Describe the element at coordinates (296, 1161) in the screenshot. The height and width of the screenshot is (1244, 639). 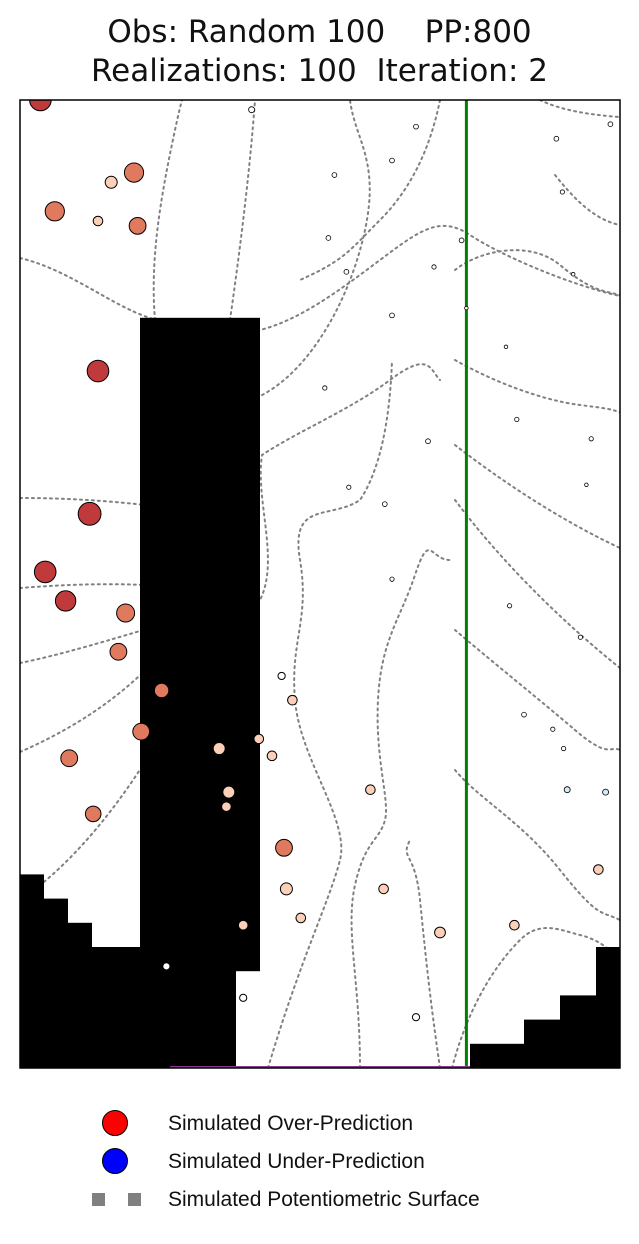
I see `legend-under-label: Simulated Under-Prediction` at that location.